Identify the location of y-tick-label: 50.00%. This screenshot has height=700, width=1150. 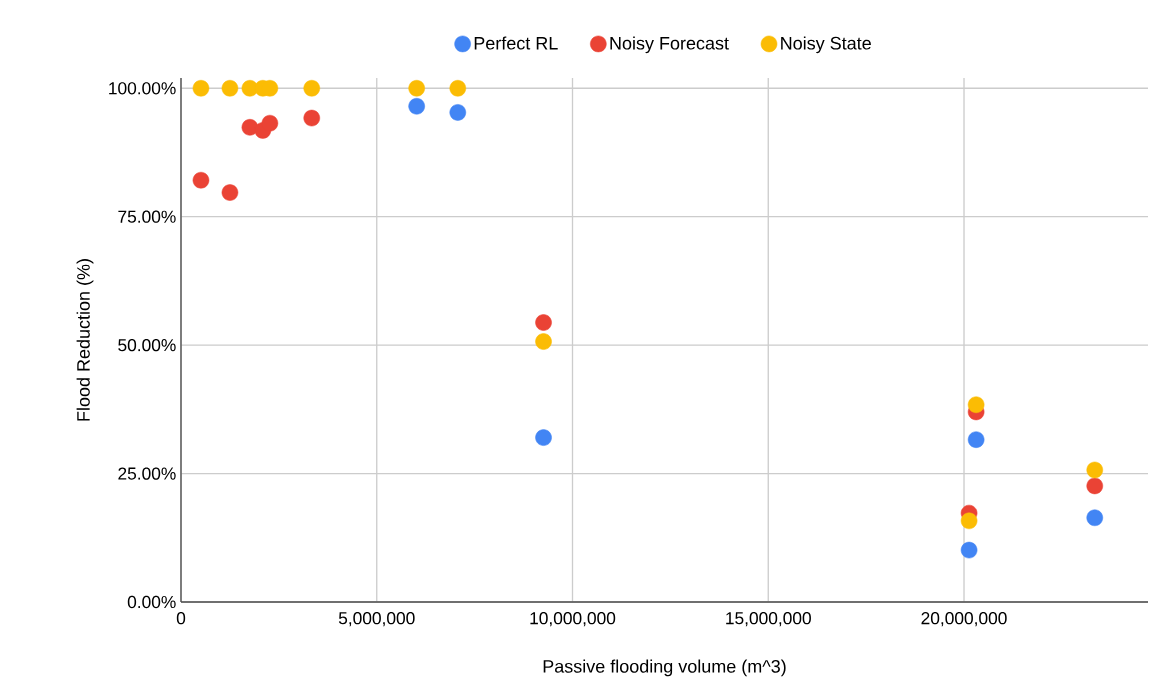
(147, 345).